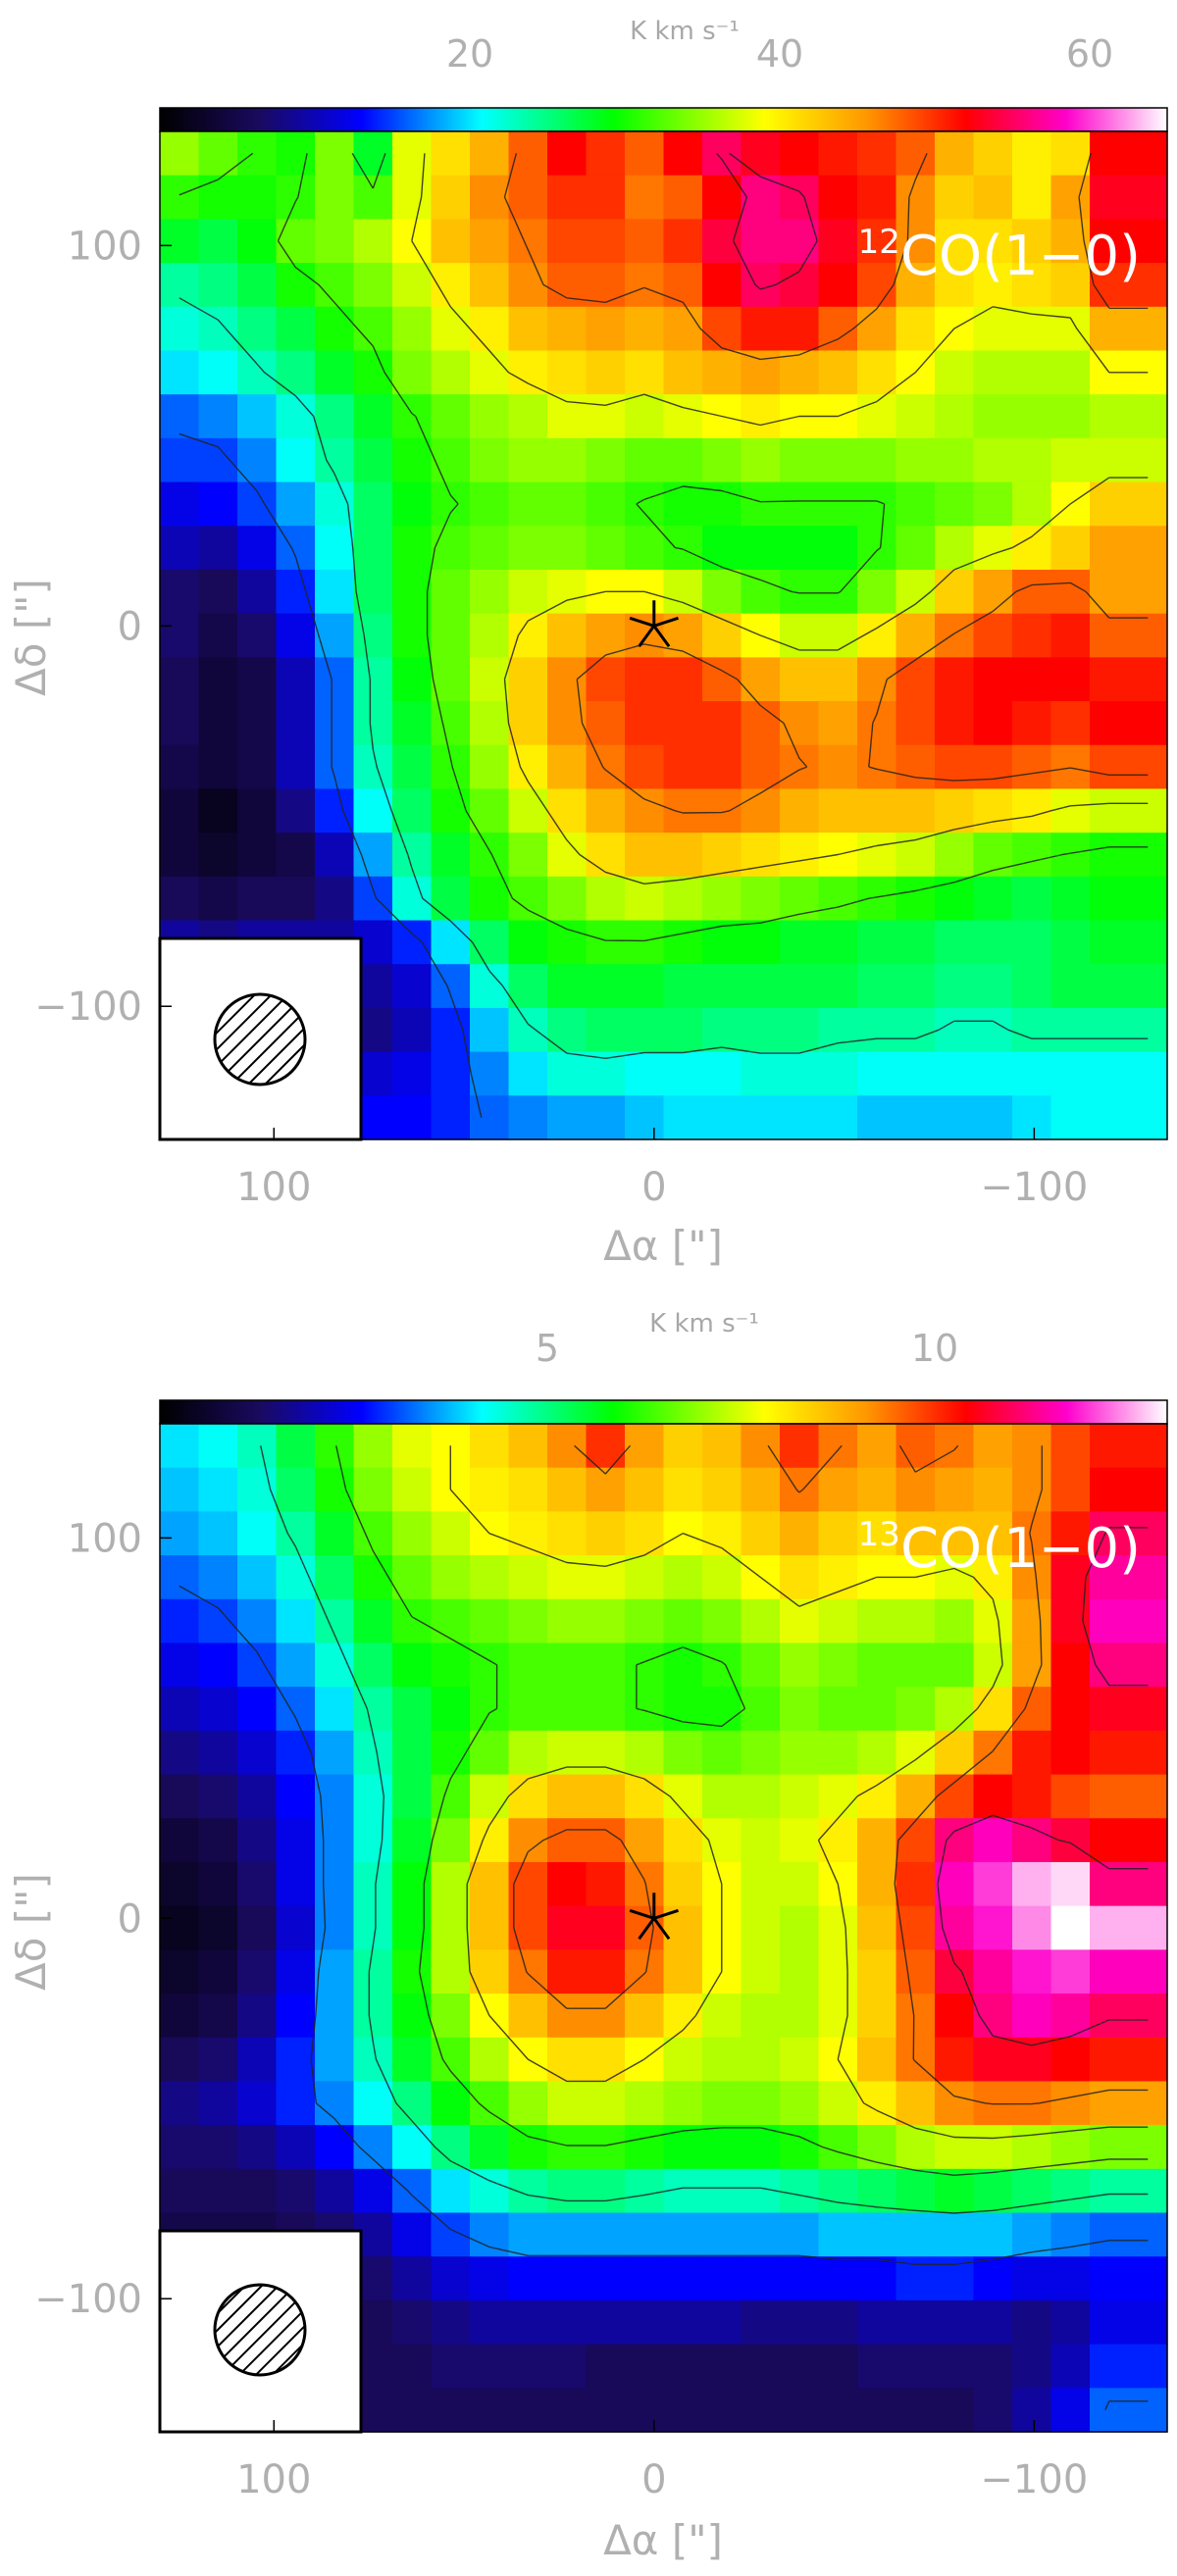 The image size is (1177, 2576). Describe the element at coordinates (1020, 1549) in the screenshot. I see `panel-label-molecule: CO(1−0)` at that location.